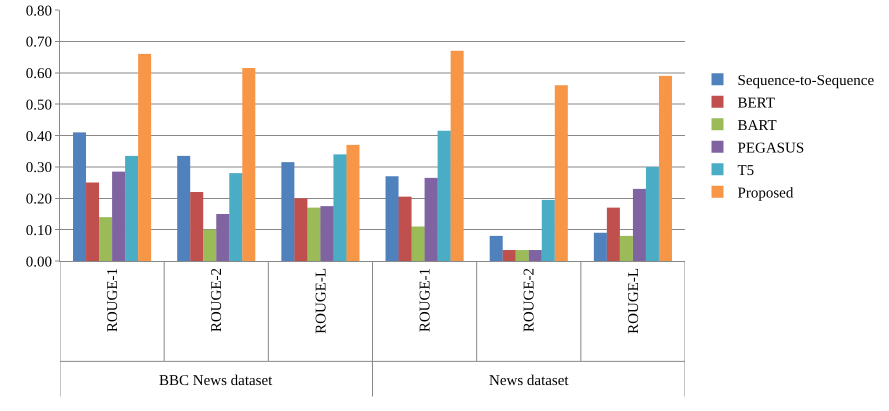  I want to click on y-tick-label: 0.10, so click(39, 230).